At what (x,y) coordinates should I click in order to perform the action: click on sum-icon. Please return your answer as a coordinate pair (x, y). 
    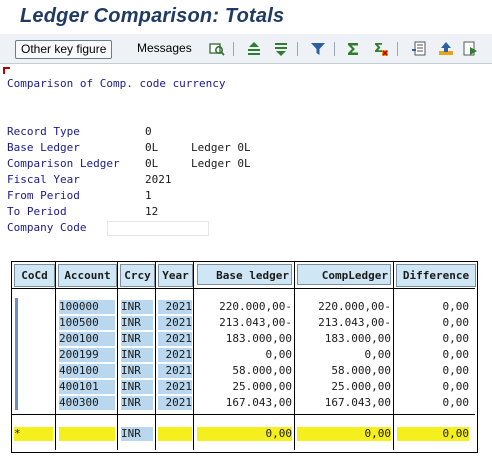
    Looking at the image, I should click on (353, 49).